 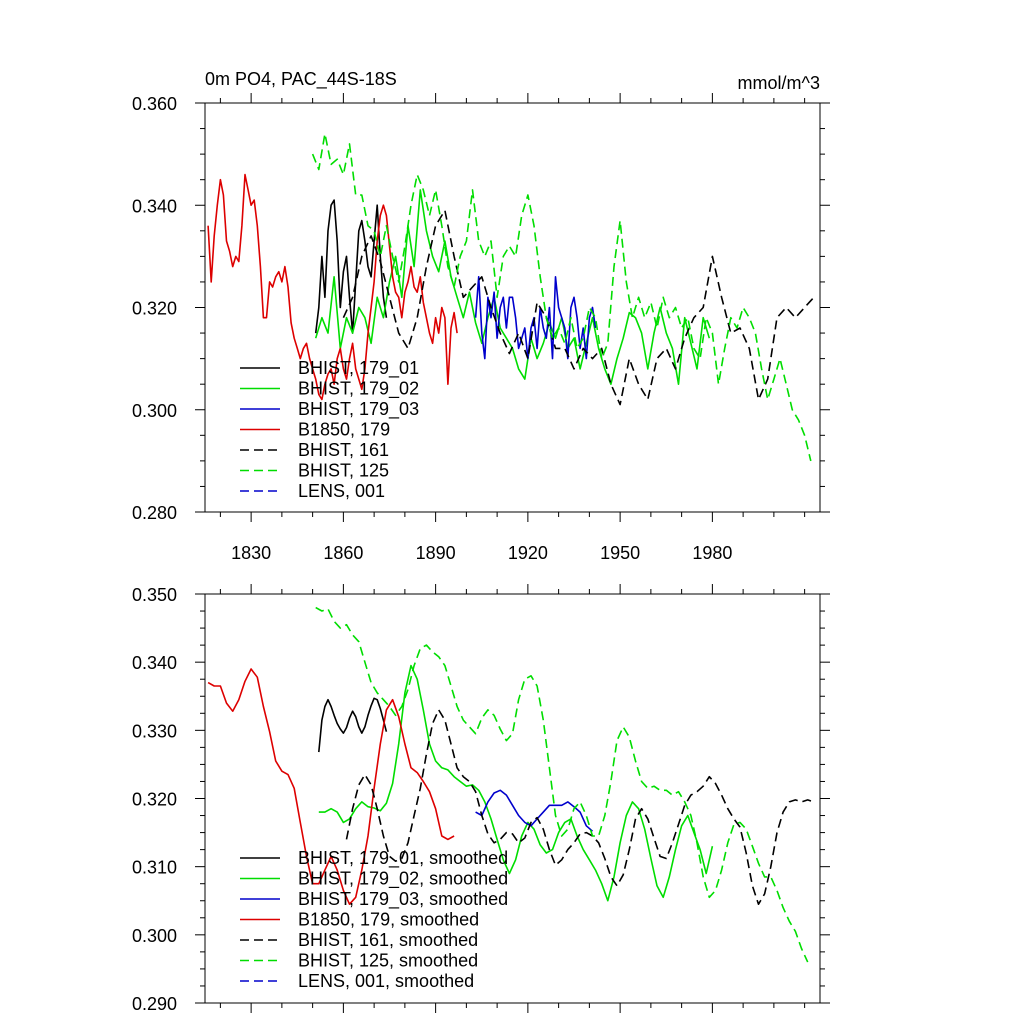 I want to click on x-tick-label: 1950, so click(x=620, y=553).